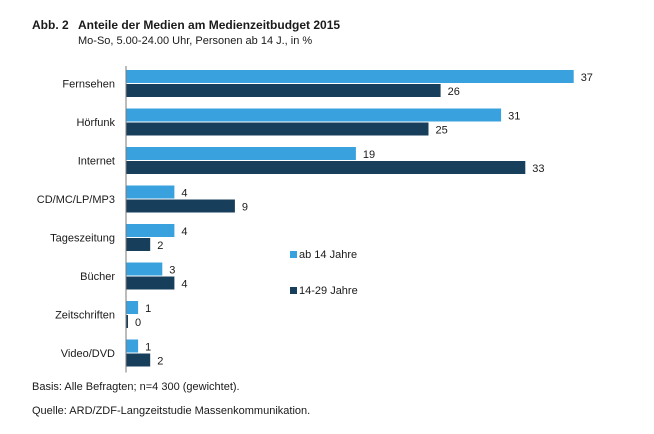 The height and width of the screenshot is (434, 654). Describe the element at coordinates (172, 271) in the screenshot. I see `value-label-ab-14-jahre-buecher: 3` at that location.